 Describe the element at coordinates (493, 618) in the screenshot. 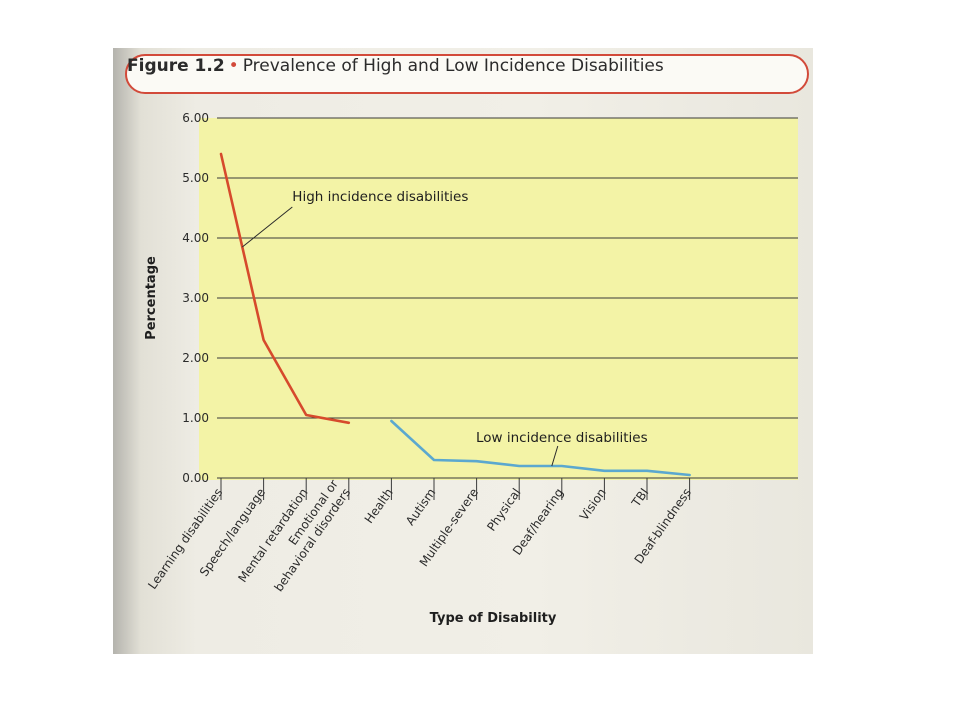

I see `x-axis-title: Type of Disability` at that location.